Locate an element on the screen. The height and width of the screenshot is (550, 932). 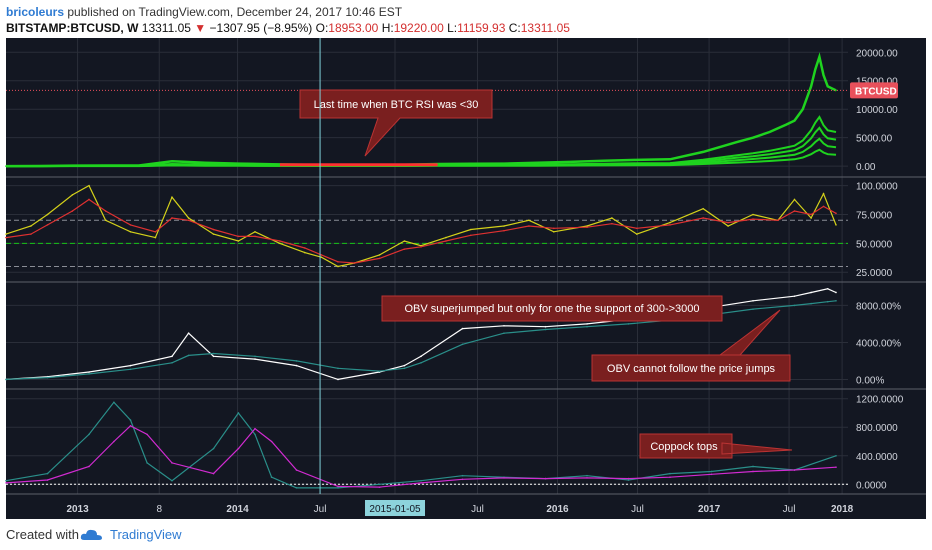
annotation-obv-price: OBV cannot follow the price jumps is located at coordinates (691, 345).